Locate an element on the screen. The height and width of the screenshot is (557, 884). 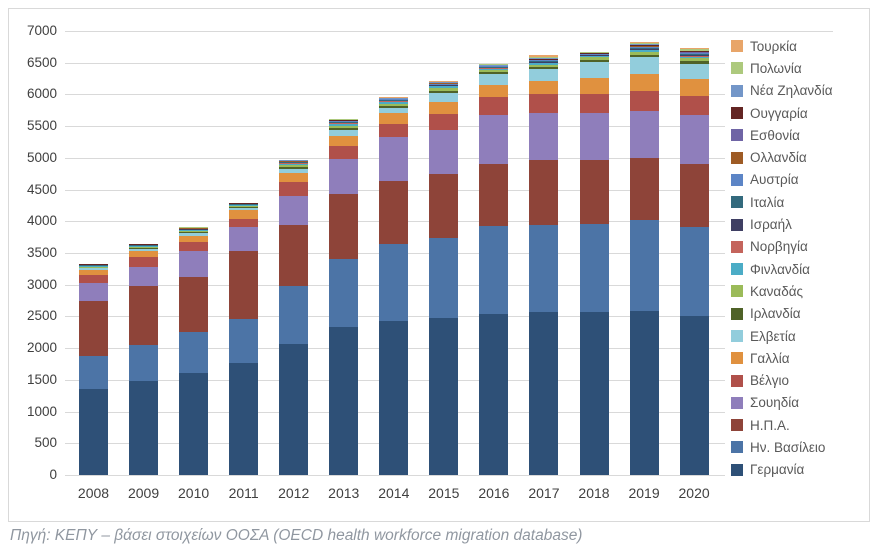
legend-label: Η.Π.Α. is located at coordinates (770, 425).